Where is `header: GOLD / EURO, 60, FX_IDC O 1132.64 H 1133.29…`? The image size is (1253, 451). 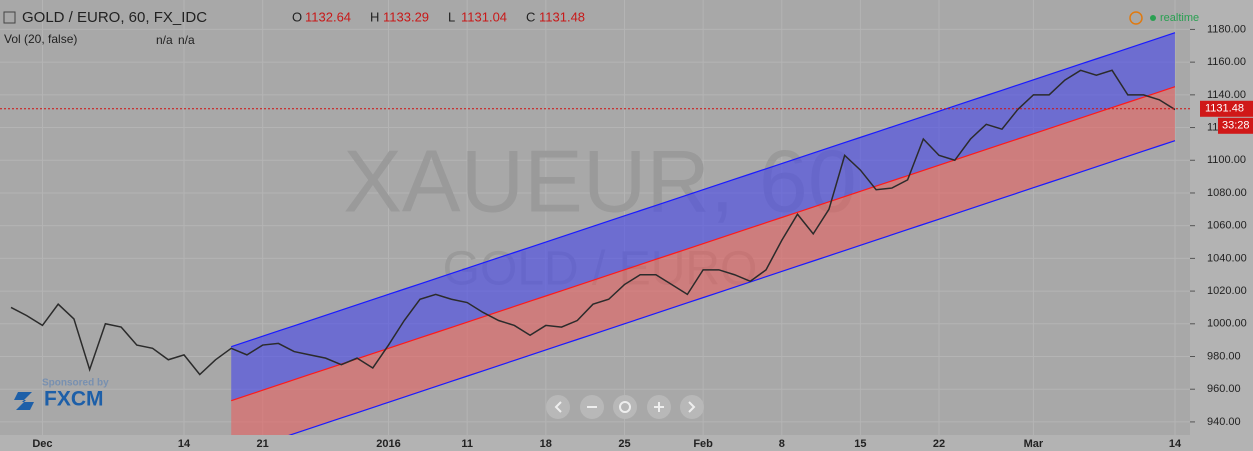 header: GOLD / EURO, 60, FX_IDC O 1132.64 H 1133.29… is located at coordinates (601, 28).